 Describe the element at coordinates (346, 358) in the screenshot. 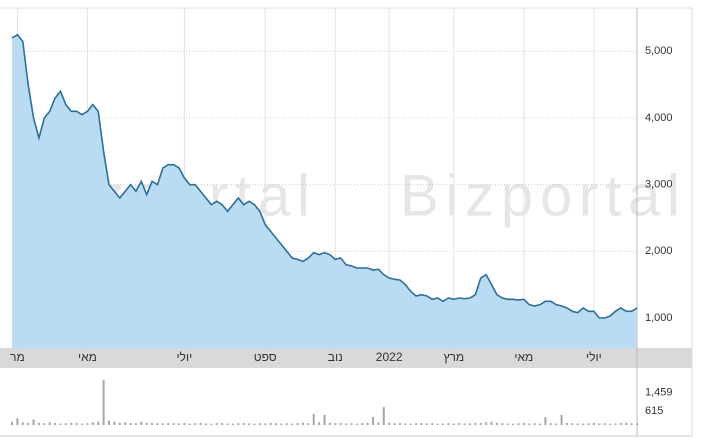

I see `x-axis-band` at that location.